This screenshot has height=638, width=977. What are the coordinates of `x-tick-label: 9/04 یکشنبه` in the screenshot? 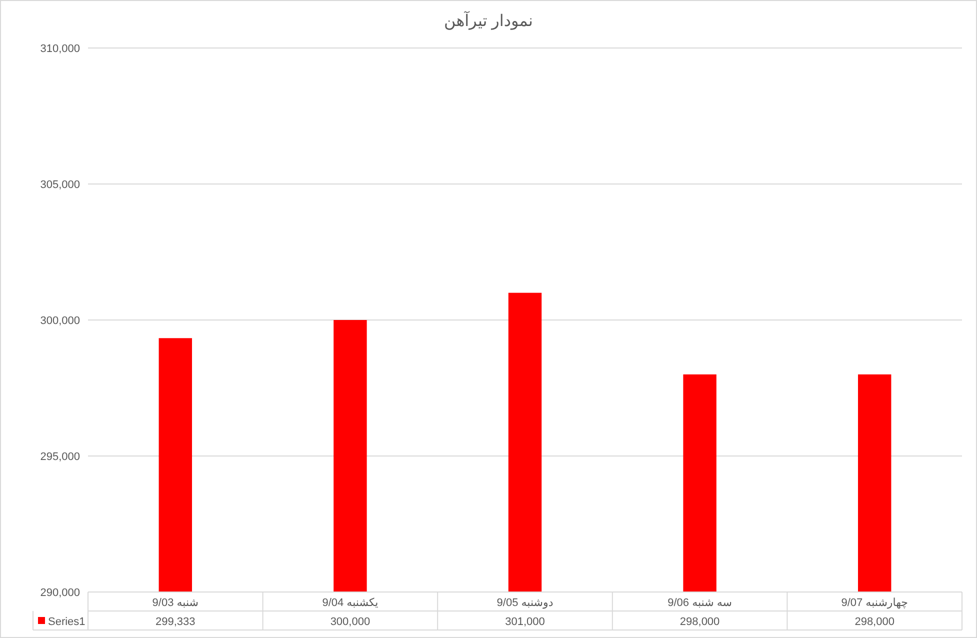 It's located at (350, 603).